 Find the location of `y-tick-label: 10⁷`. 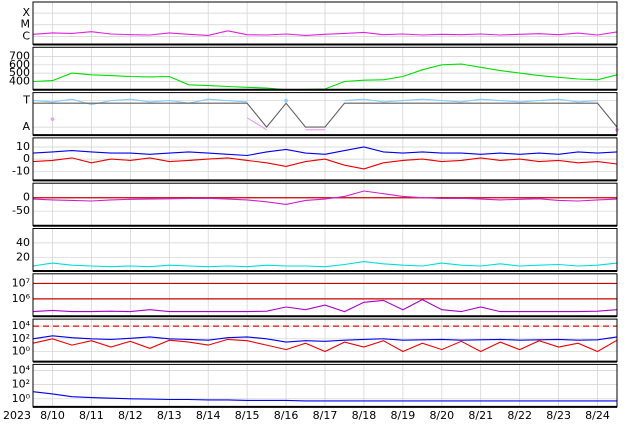

y-tick-label: 10⁷ is located at coordinates (21, 282).